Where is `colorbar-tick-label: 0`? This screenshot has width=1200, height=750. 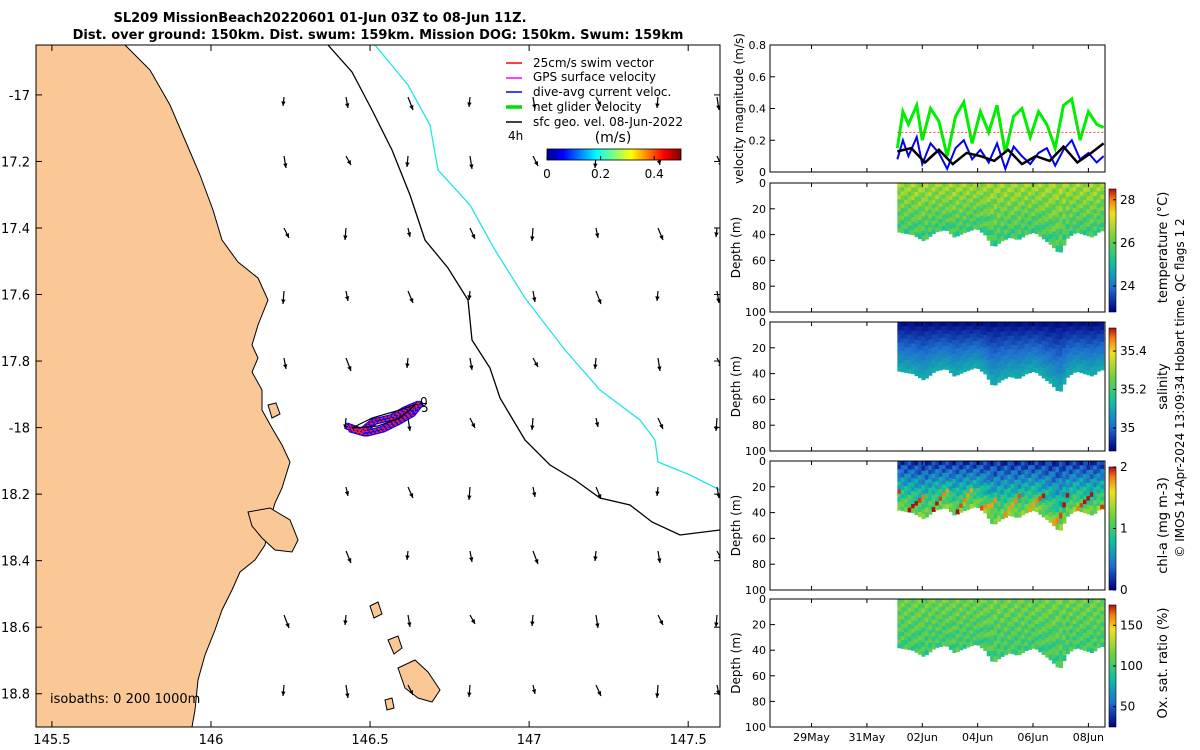
colorbar-tick-label: 0 is located at coordinates (1124, 590).